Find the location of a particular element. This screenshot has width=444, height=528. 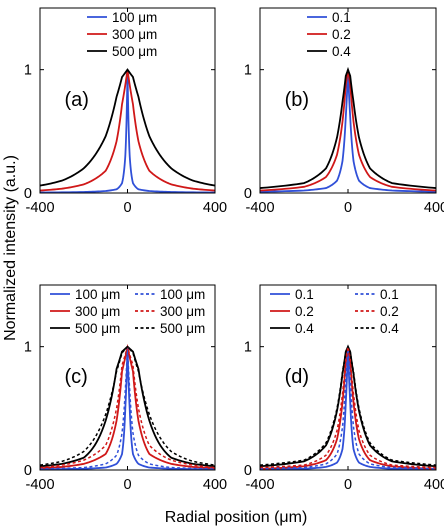

legend: 100 μm 300 μm 500 μm 100 μm 300 μm 500 μm is located at coordinates (127, 311).